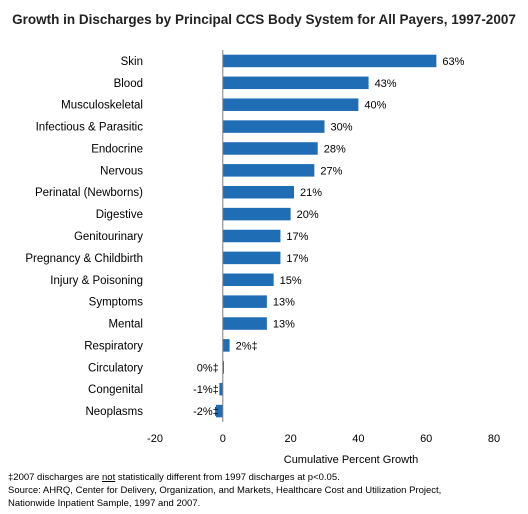 The width and height of the screenshot is (528, 514). I want to click on footnote-not-emphasis: not, so click(109, 477).